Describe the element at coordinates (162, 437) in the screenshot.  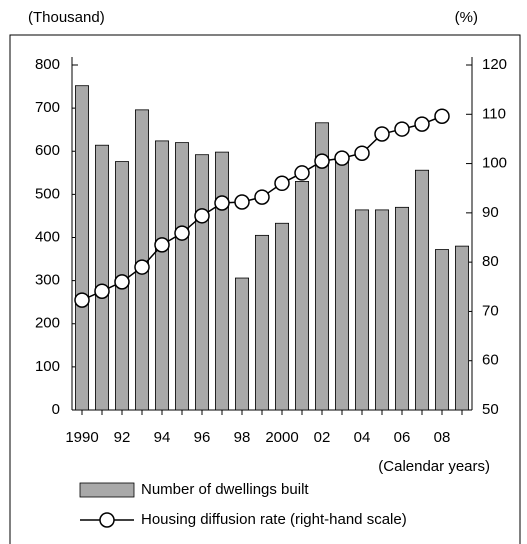
I see `x-tick-label: 94` at that location.